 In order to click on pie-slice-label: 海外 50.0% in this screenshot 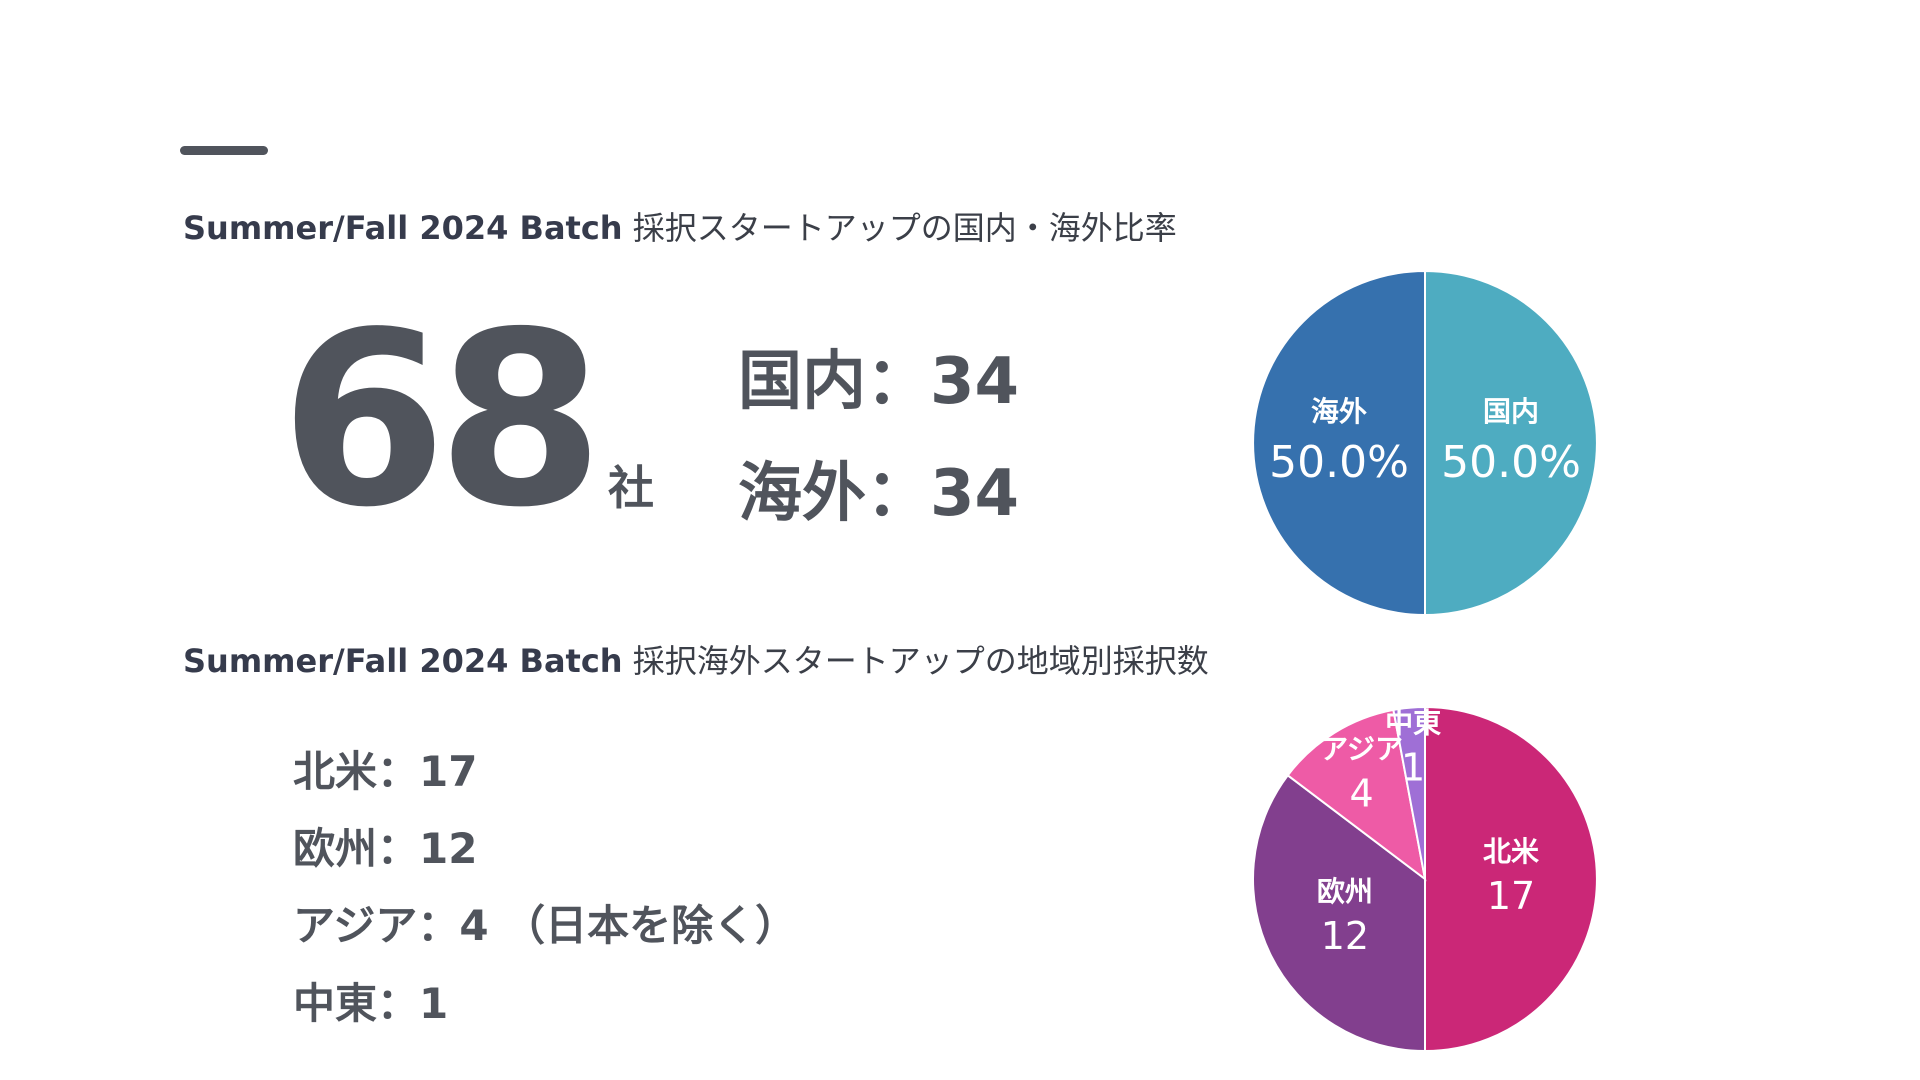, I will do `click(1339, 441)`.